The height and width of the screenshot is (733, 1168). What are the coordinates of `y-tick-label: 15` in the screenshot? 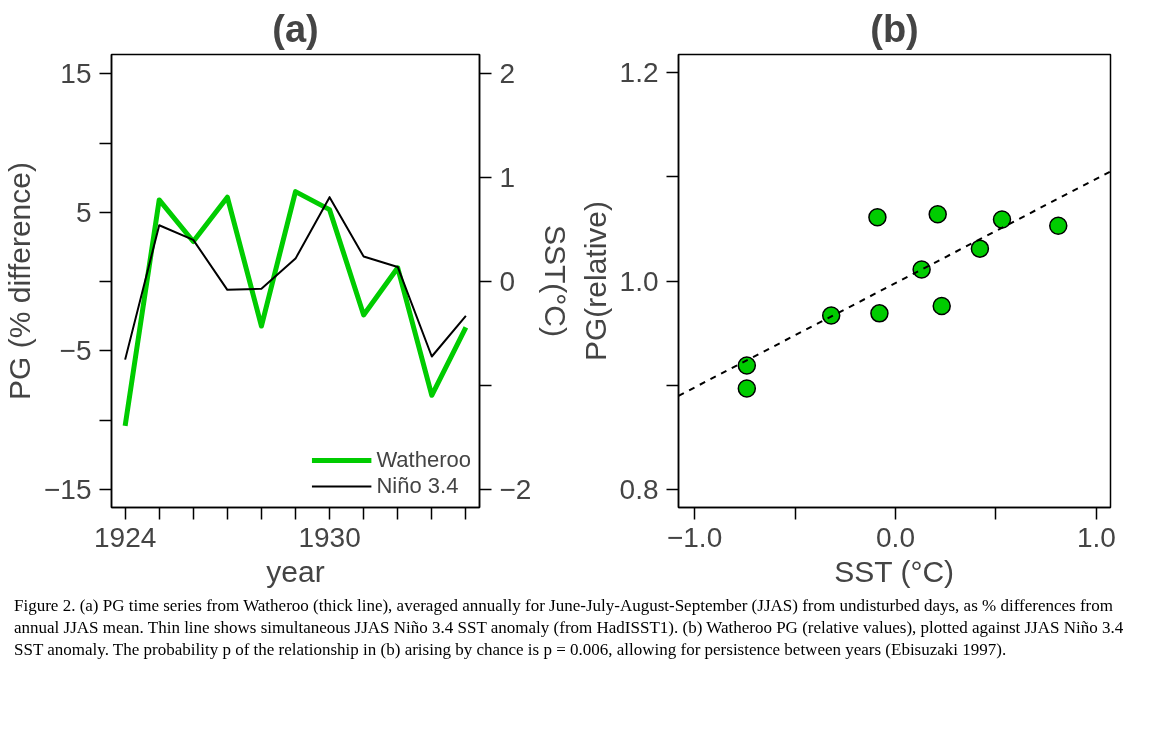 It's located at (76, 74).